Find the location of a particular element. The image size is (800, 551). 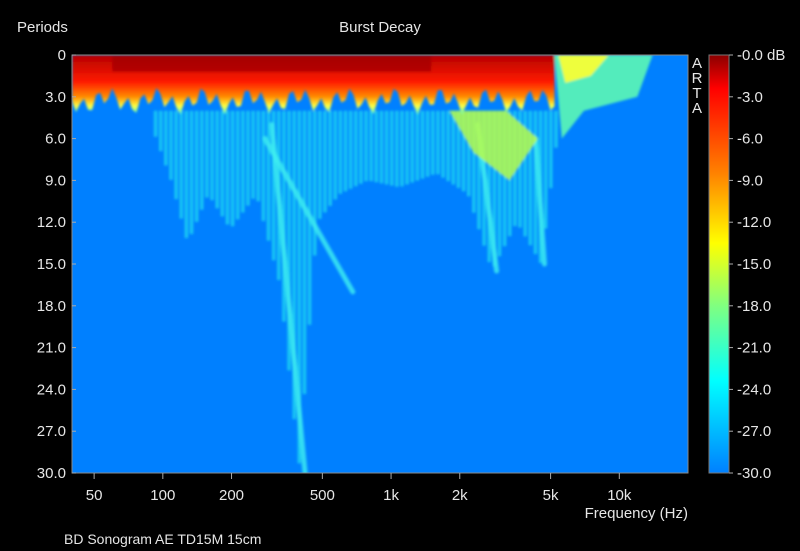

y-tick-label: 15.0 is located at coordinates (51, 264).